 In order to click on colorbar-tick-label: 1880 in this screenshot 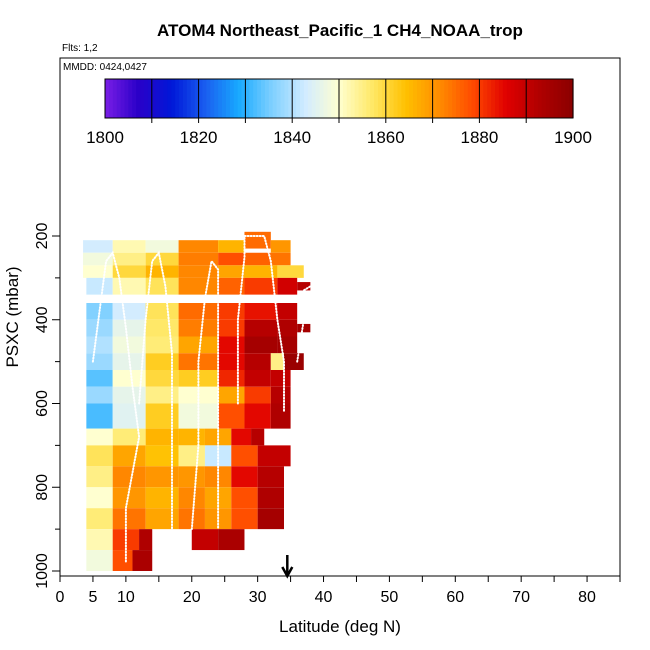, I will do `click(479, 137)`.